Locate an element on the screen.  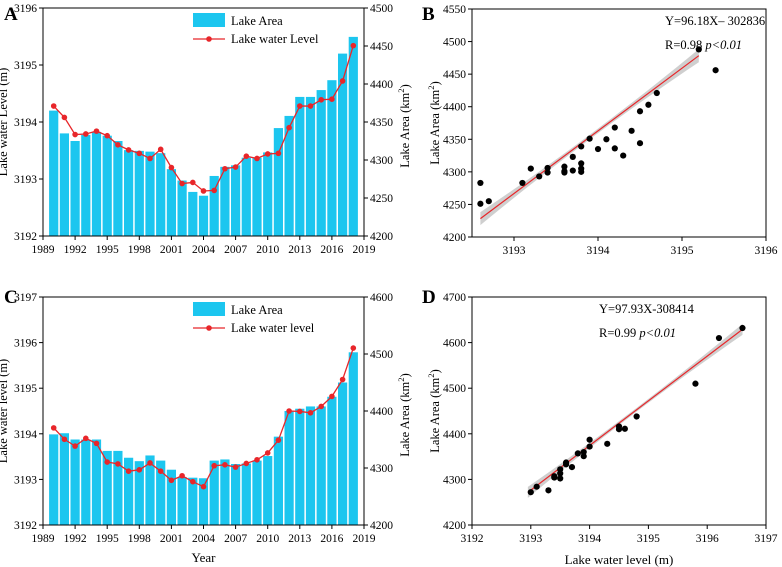
correlation-D: R=0.99 p<0.01 is located at coordinates (637, 333).